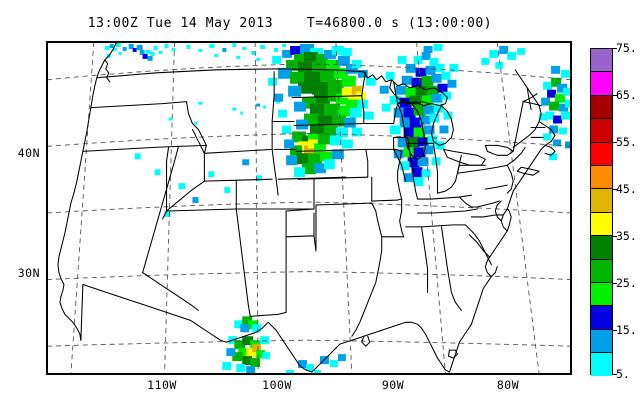 This screenshot has height=400, width=640. What do you see at coordinates (626, 236) in the screenshot?
I see `colorbar-label-35: 35.` at bounding box center [626, 236].